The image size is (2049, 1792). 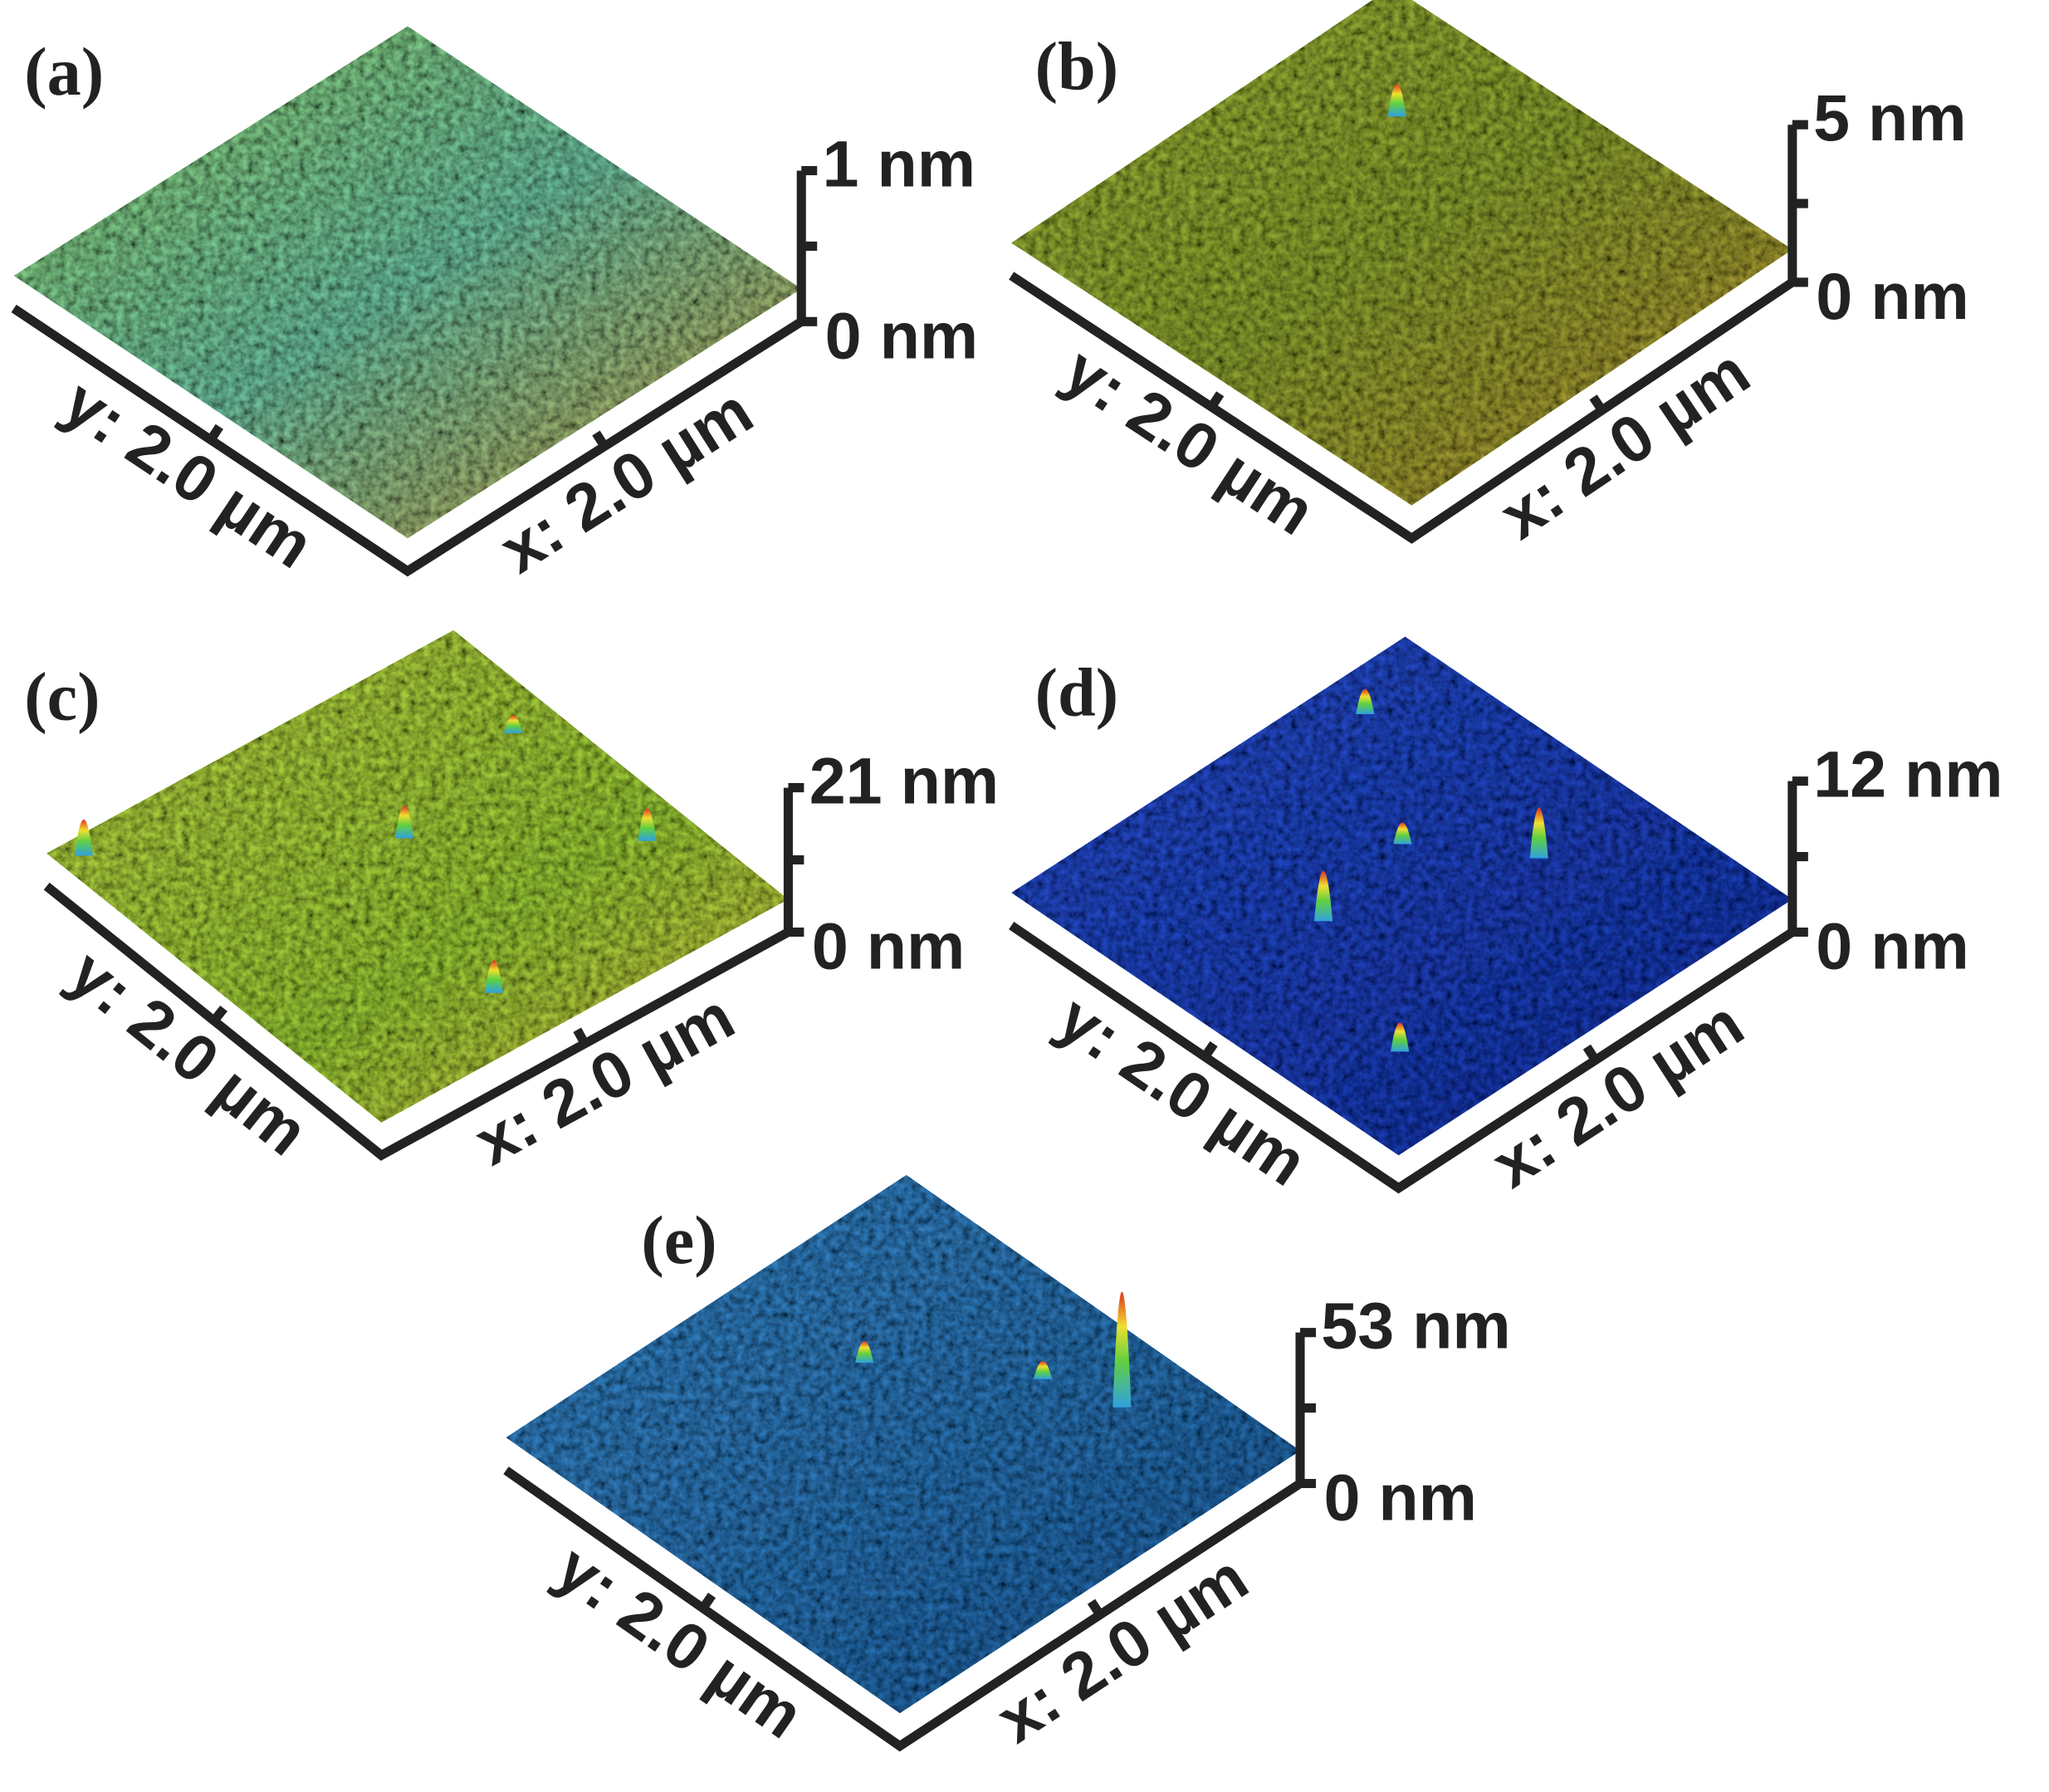 What do you see at coordinates (1908, 774) in the screenshot?
I see `z-top-label: 12 nm` at bounding box center [1908, 774].